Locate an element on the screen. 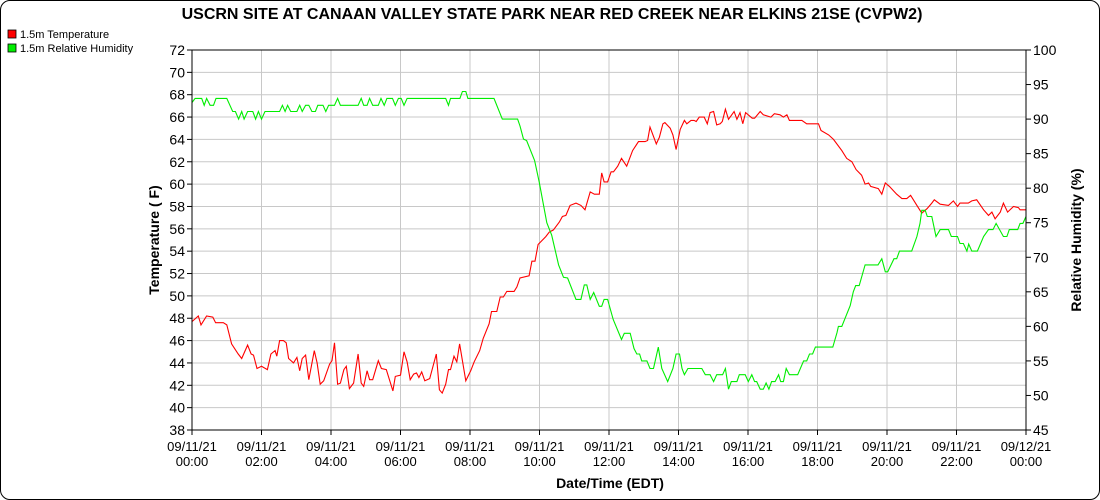 The image size is (1100, 500). y2-tick-label: 45 is located at coordinates (1041, 430).